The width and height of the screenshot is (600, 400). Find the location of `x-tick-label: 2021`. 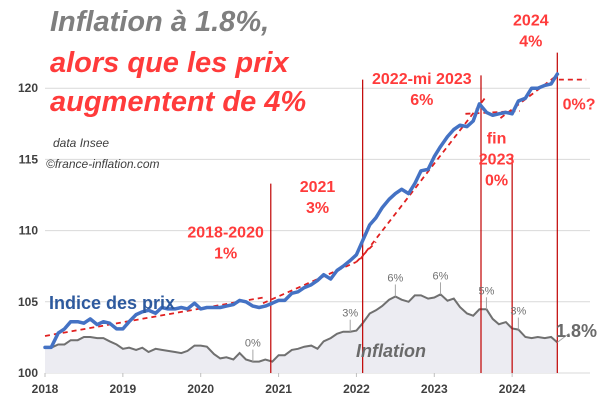

x-tick-label: 2021 is located at coordinates (278, 389).